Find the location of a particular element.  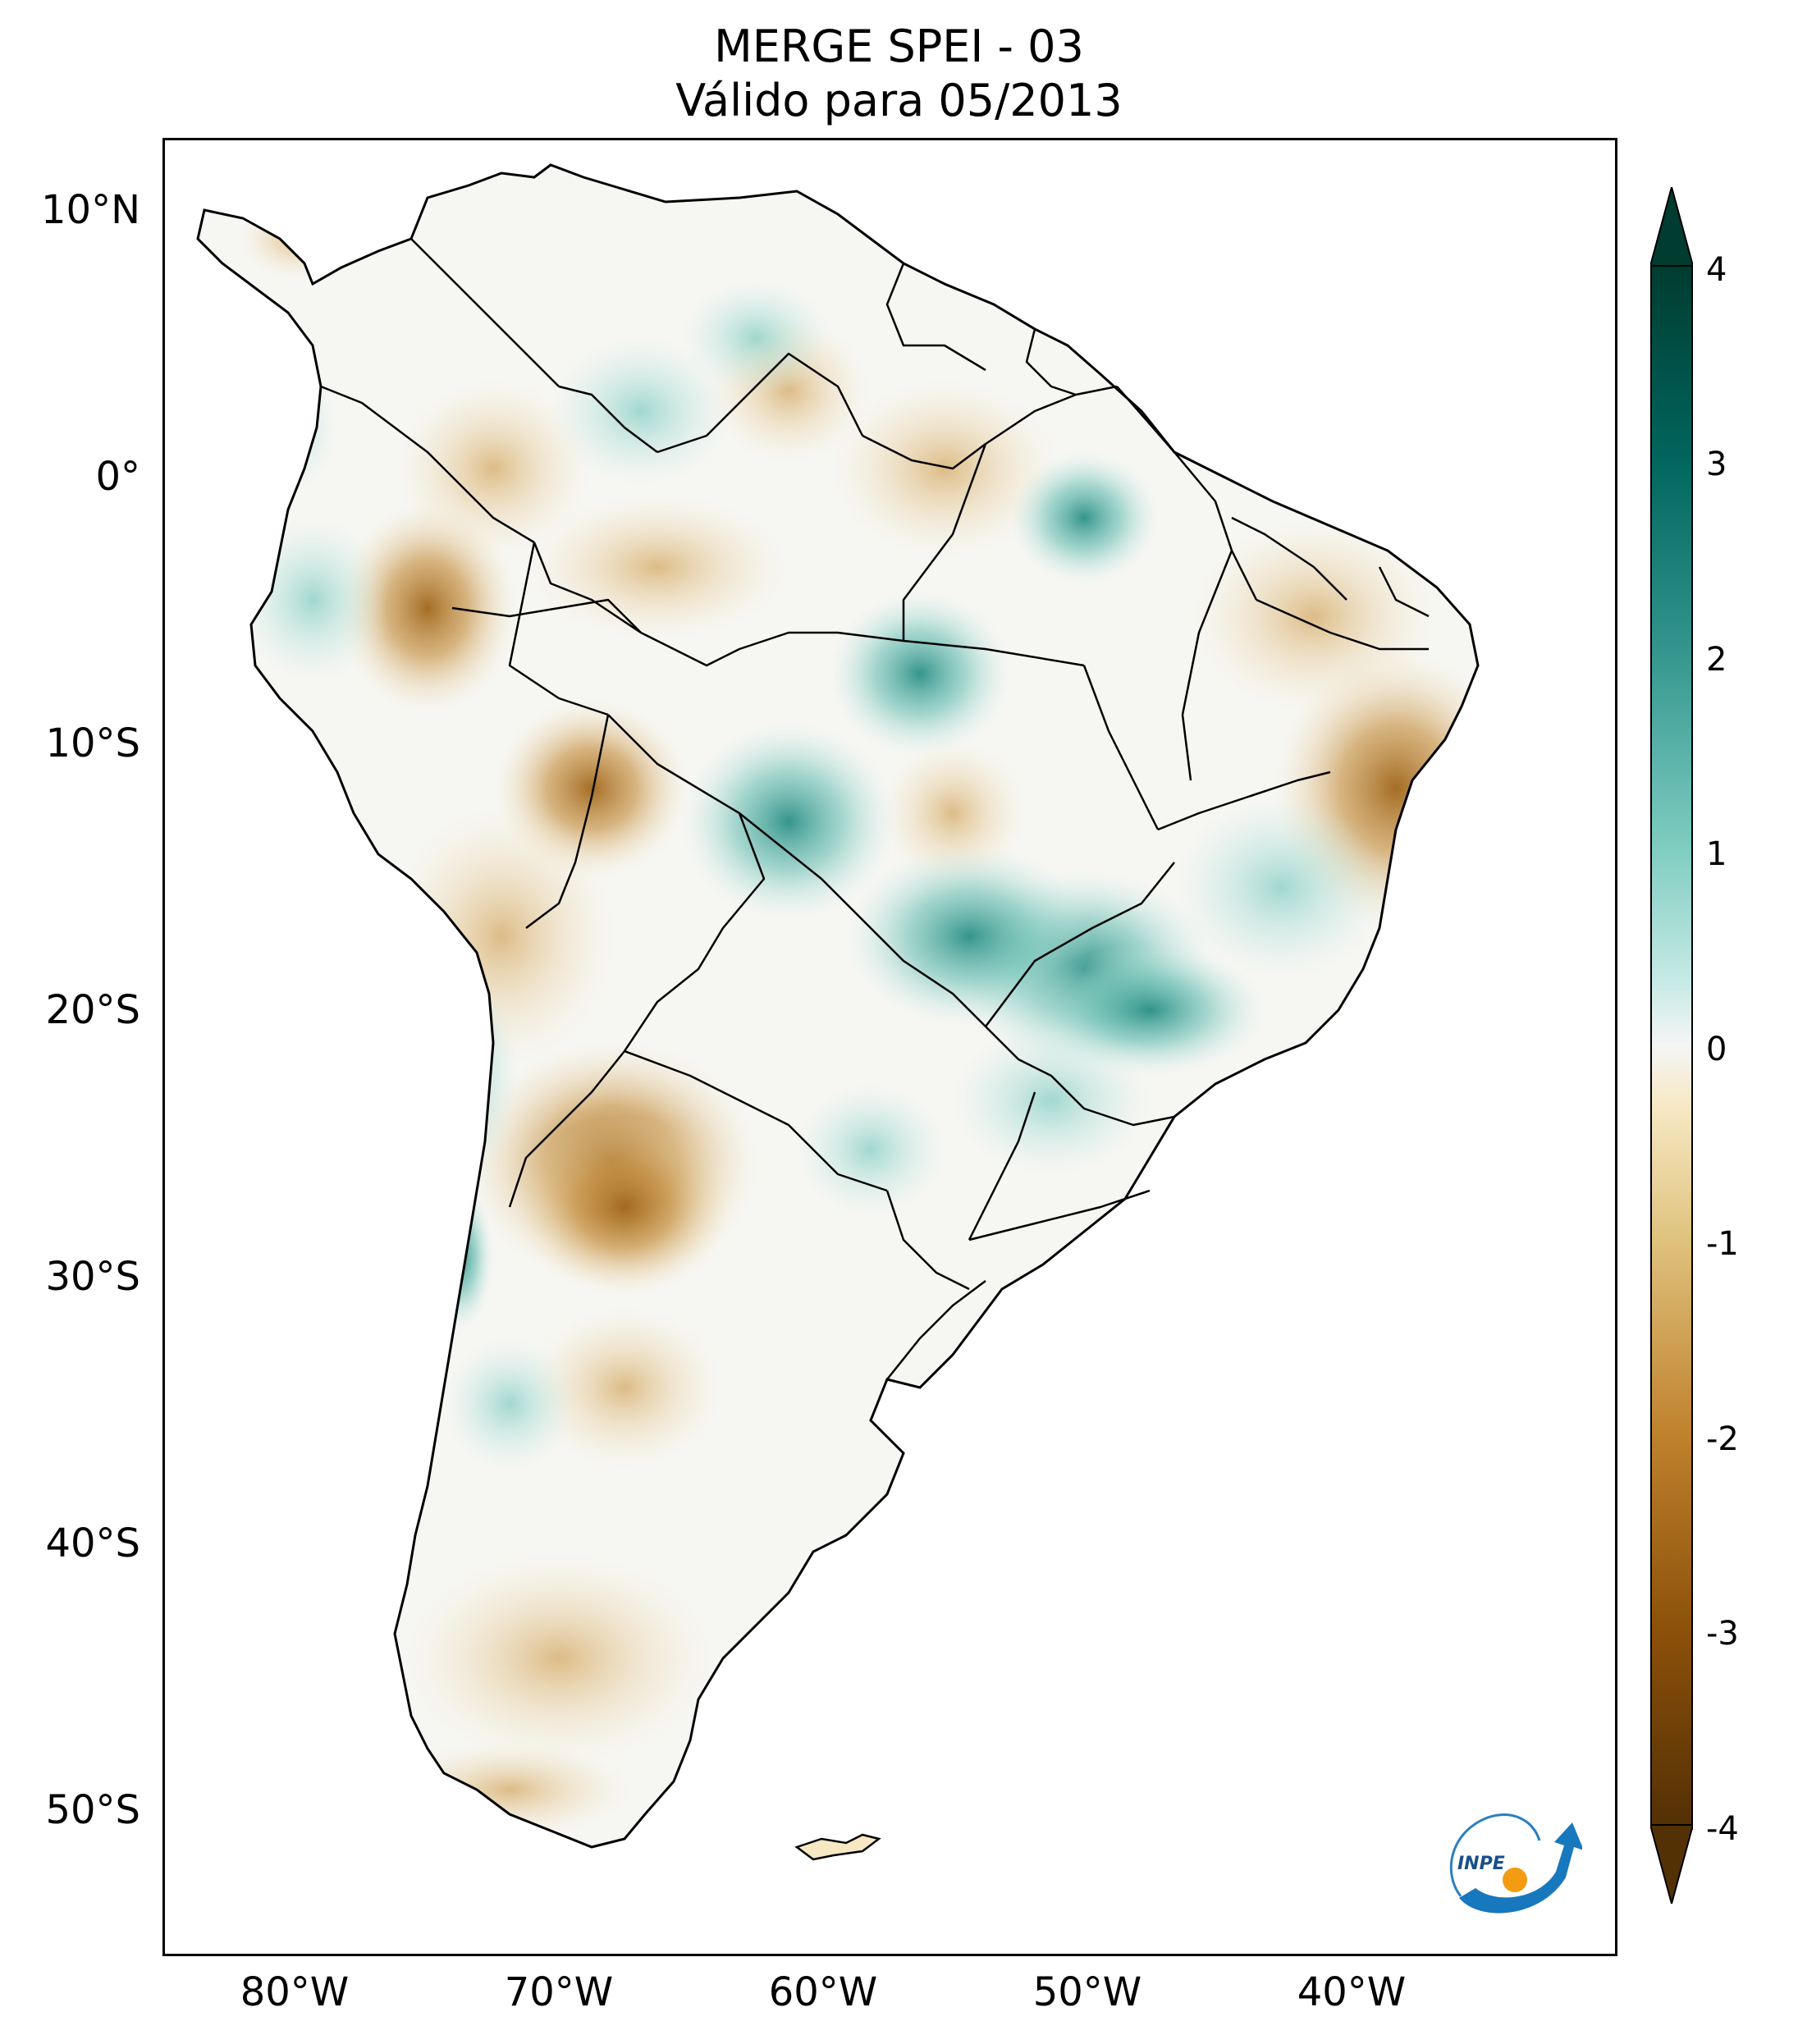

lat-label-30s: 30°S is located at coordinates (92, 1277).